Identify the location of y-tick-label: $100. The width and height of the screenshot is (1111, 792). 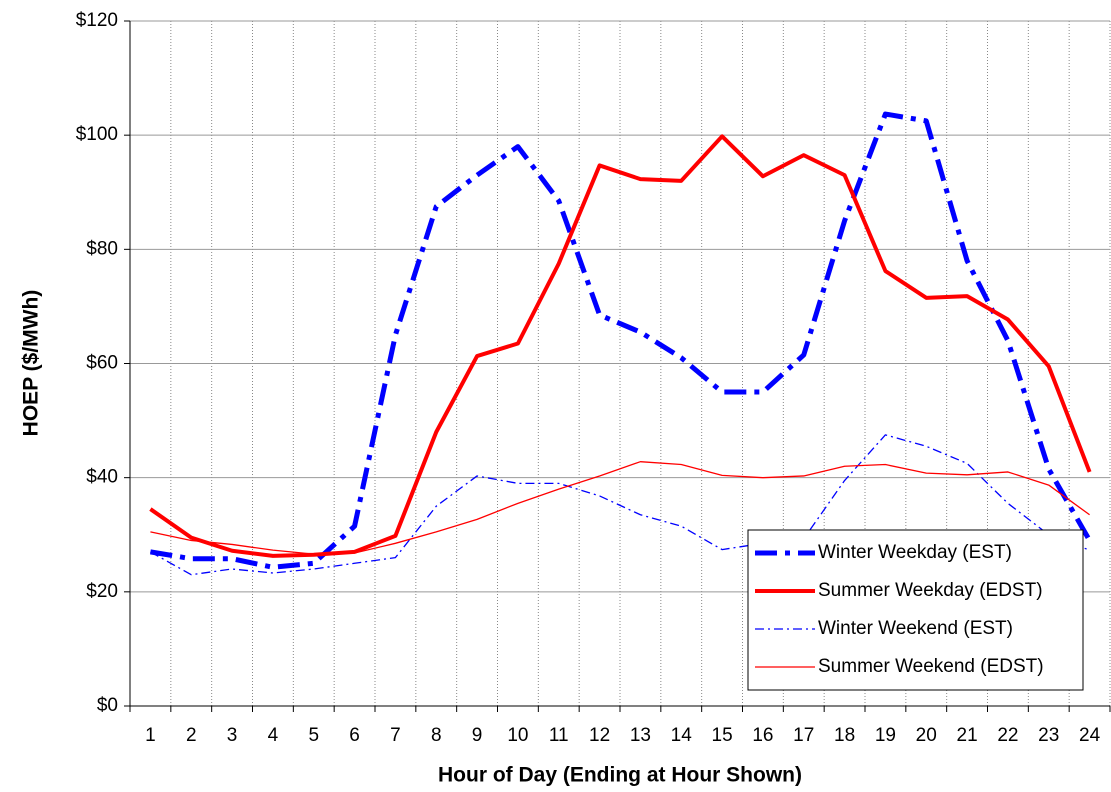
(97, 134).